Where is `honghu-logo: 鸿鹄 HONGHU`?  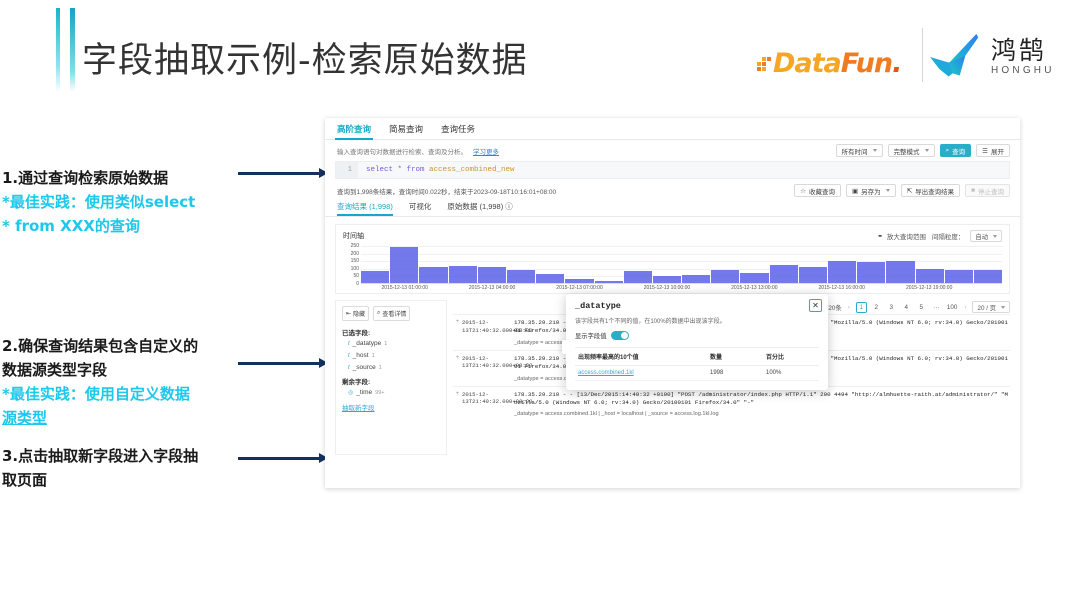 honghu-logo: 鸿鹄 HONGHU is located at coordinates (991, 57).